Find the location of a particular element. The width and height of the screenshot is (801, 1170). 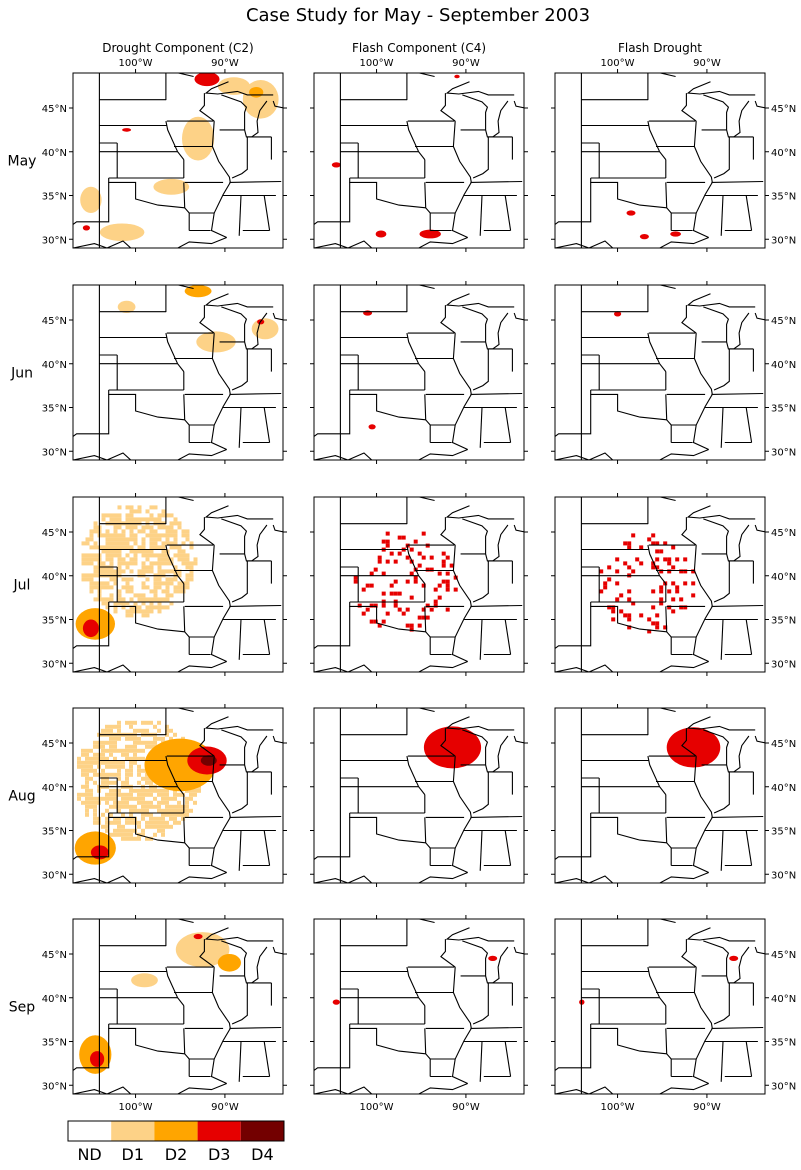

map-panel: 100°W 90°W is located at coordinates (419, 155).